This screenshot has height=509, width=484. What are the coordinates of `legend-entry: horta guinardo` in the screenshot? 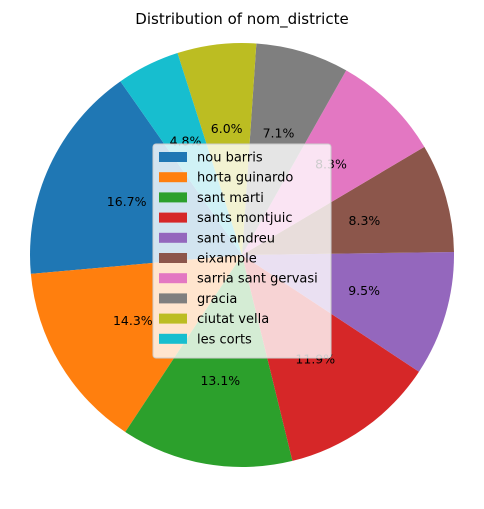 It's located at (245, 178).